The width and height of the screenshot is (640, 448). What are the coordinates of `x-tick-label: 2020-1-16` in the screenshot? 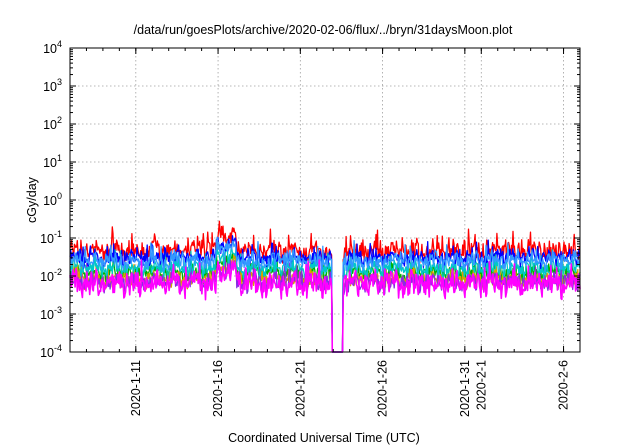 It's located at (218, 388).